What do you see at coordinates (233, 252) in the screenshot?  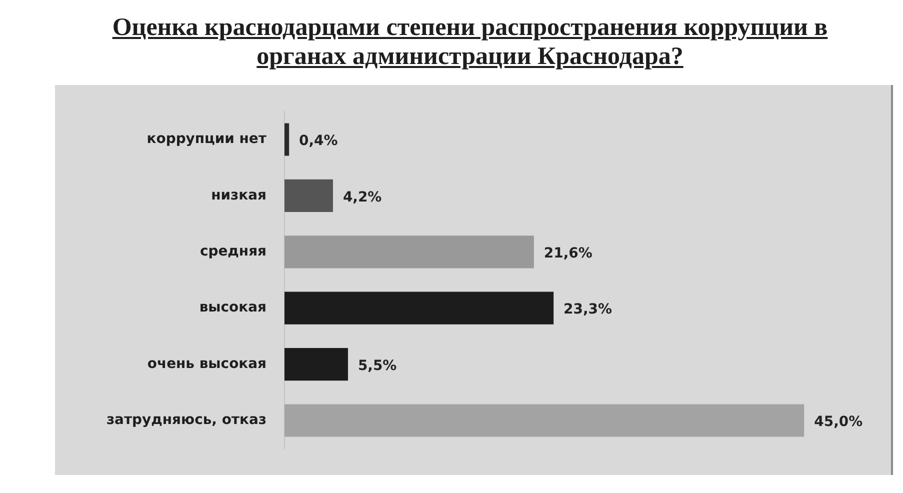 I see `y-tick-label: средняя` at bounding box center [233, 252].